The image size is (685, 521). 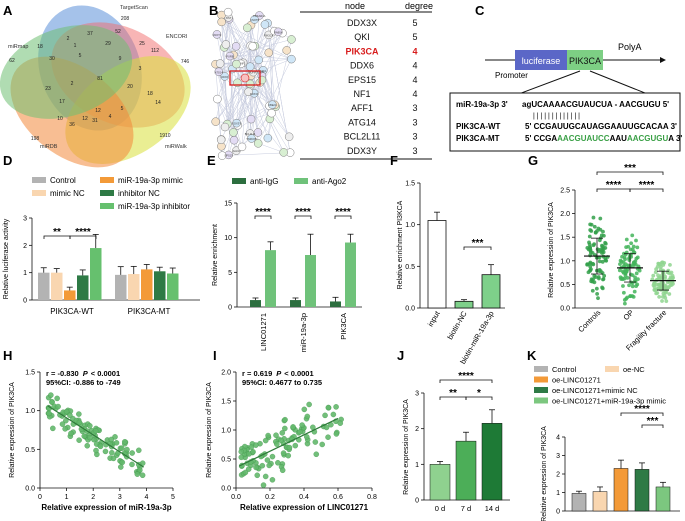 I want to click on panel-label-a: A, so click(x=8, y=10).